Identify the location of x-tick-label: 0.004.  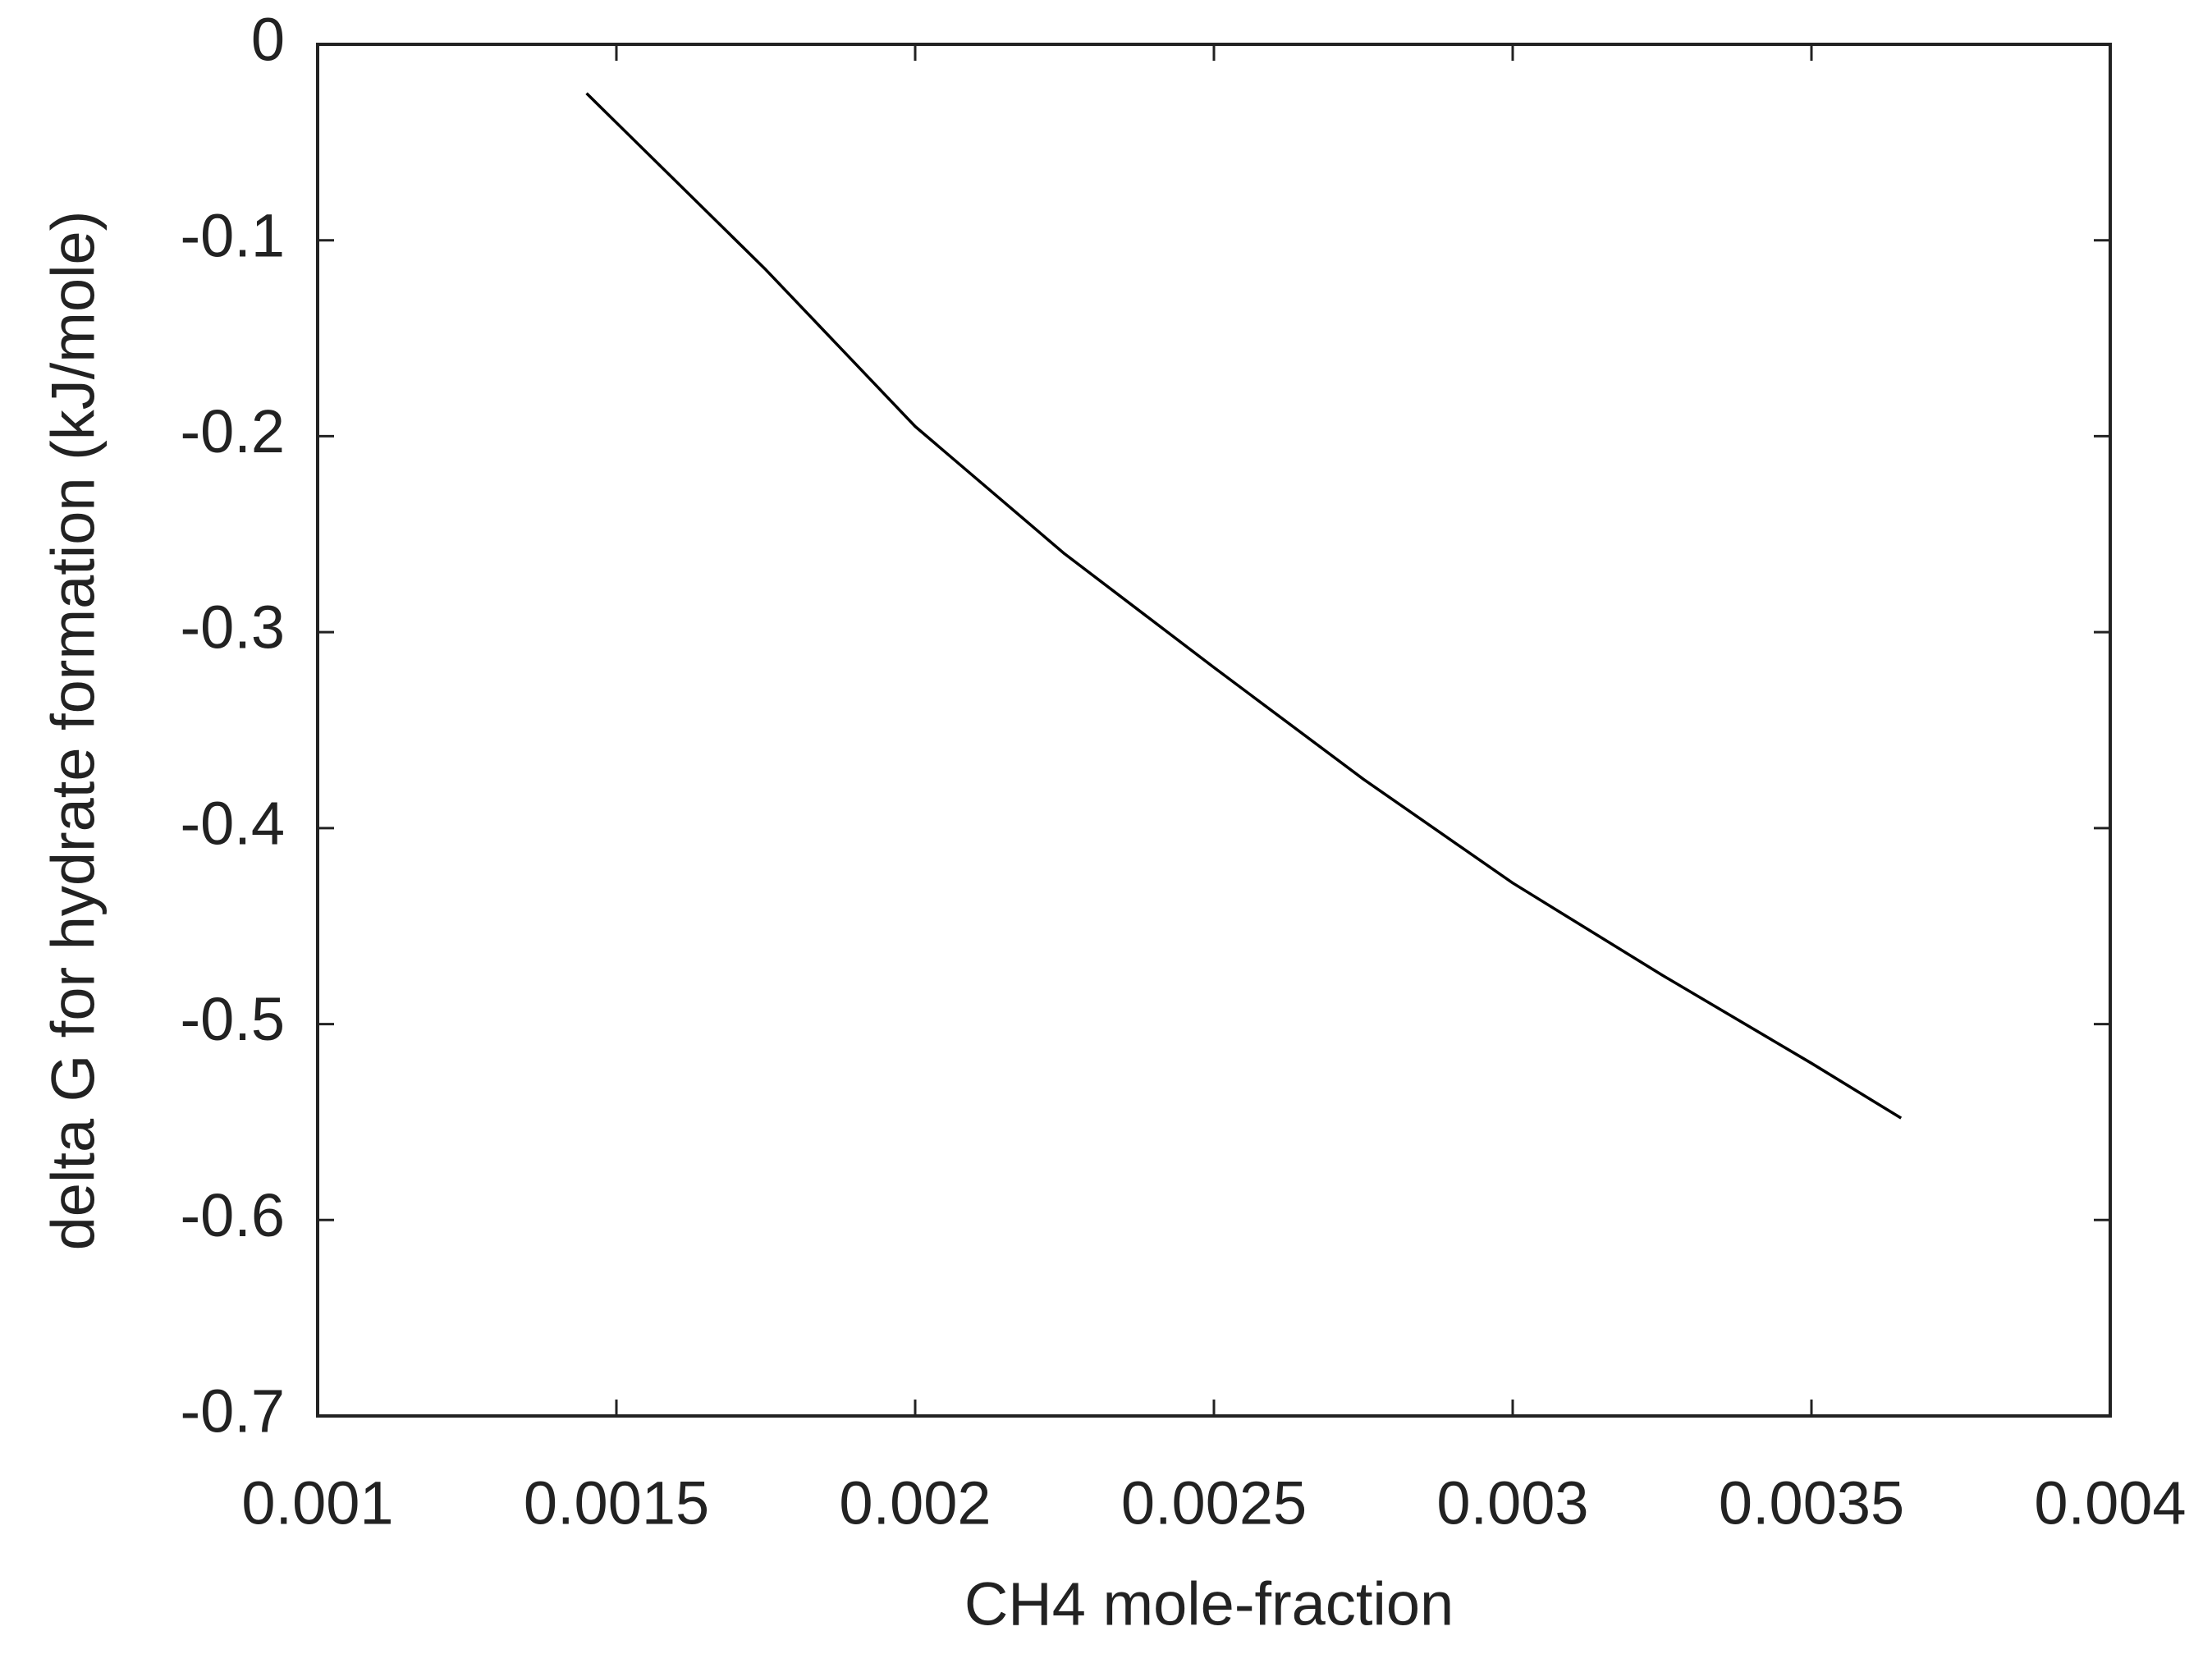
(2110, 1503).